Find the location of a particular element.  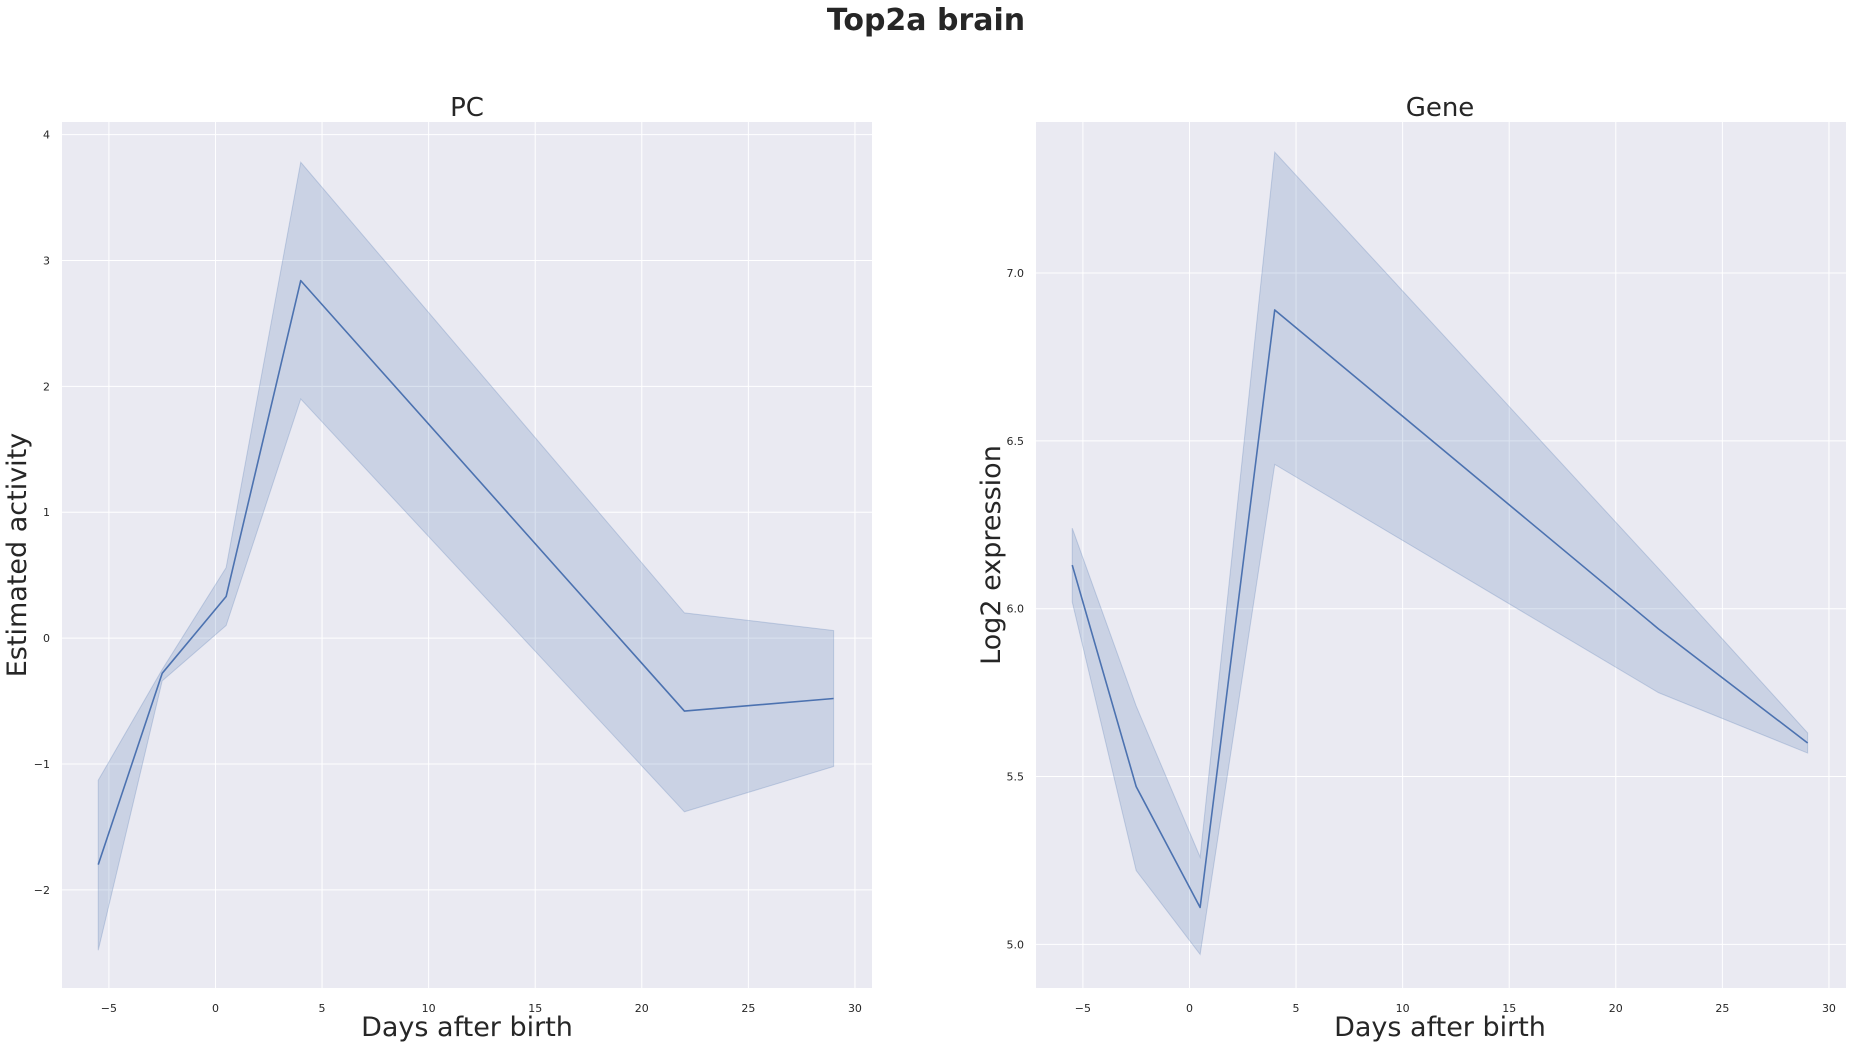

pc-x-tick-label: 15 is located at coordinates (535, 1008).